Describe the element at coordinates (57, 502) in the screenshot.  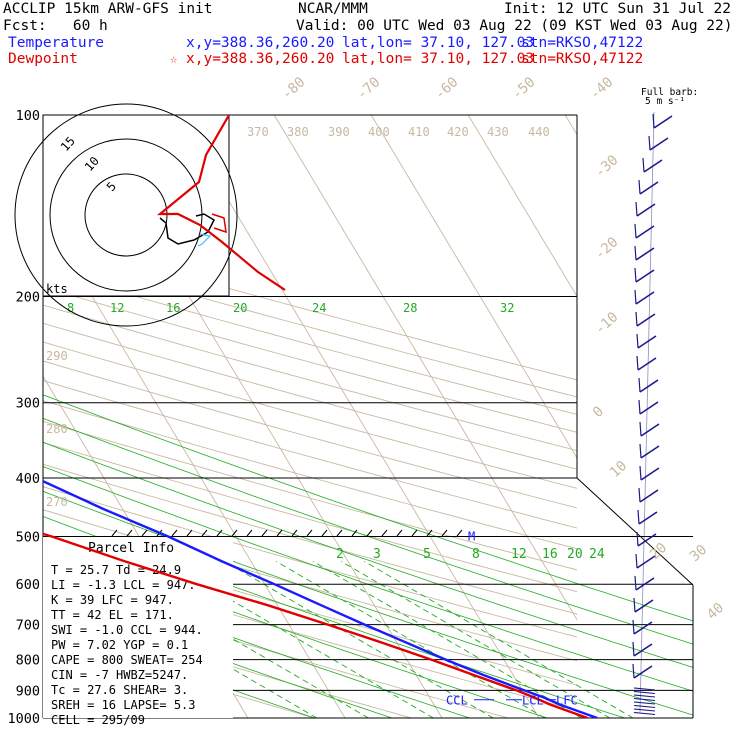
I see `theta-label-left: 270` at that location.